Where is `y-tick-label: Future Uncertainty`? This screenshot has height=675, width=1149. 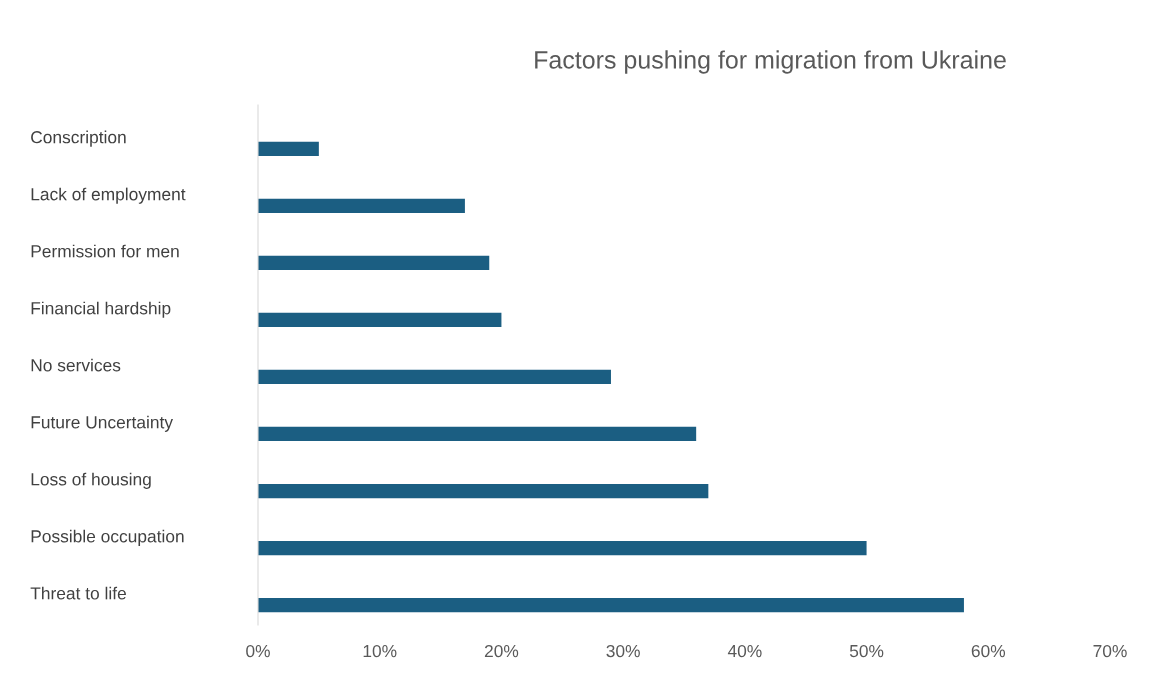
y-tick-label: Future Uncertainty is located at coordinates (102, 423).